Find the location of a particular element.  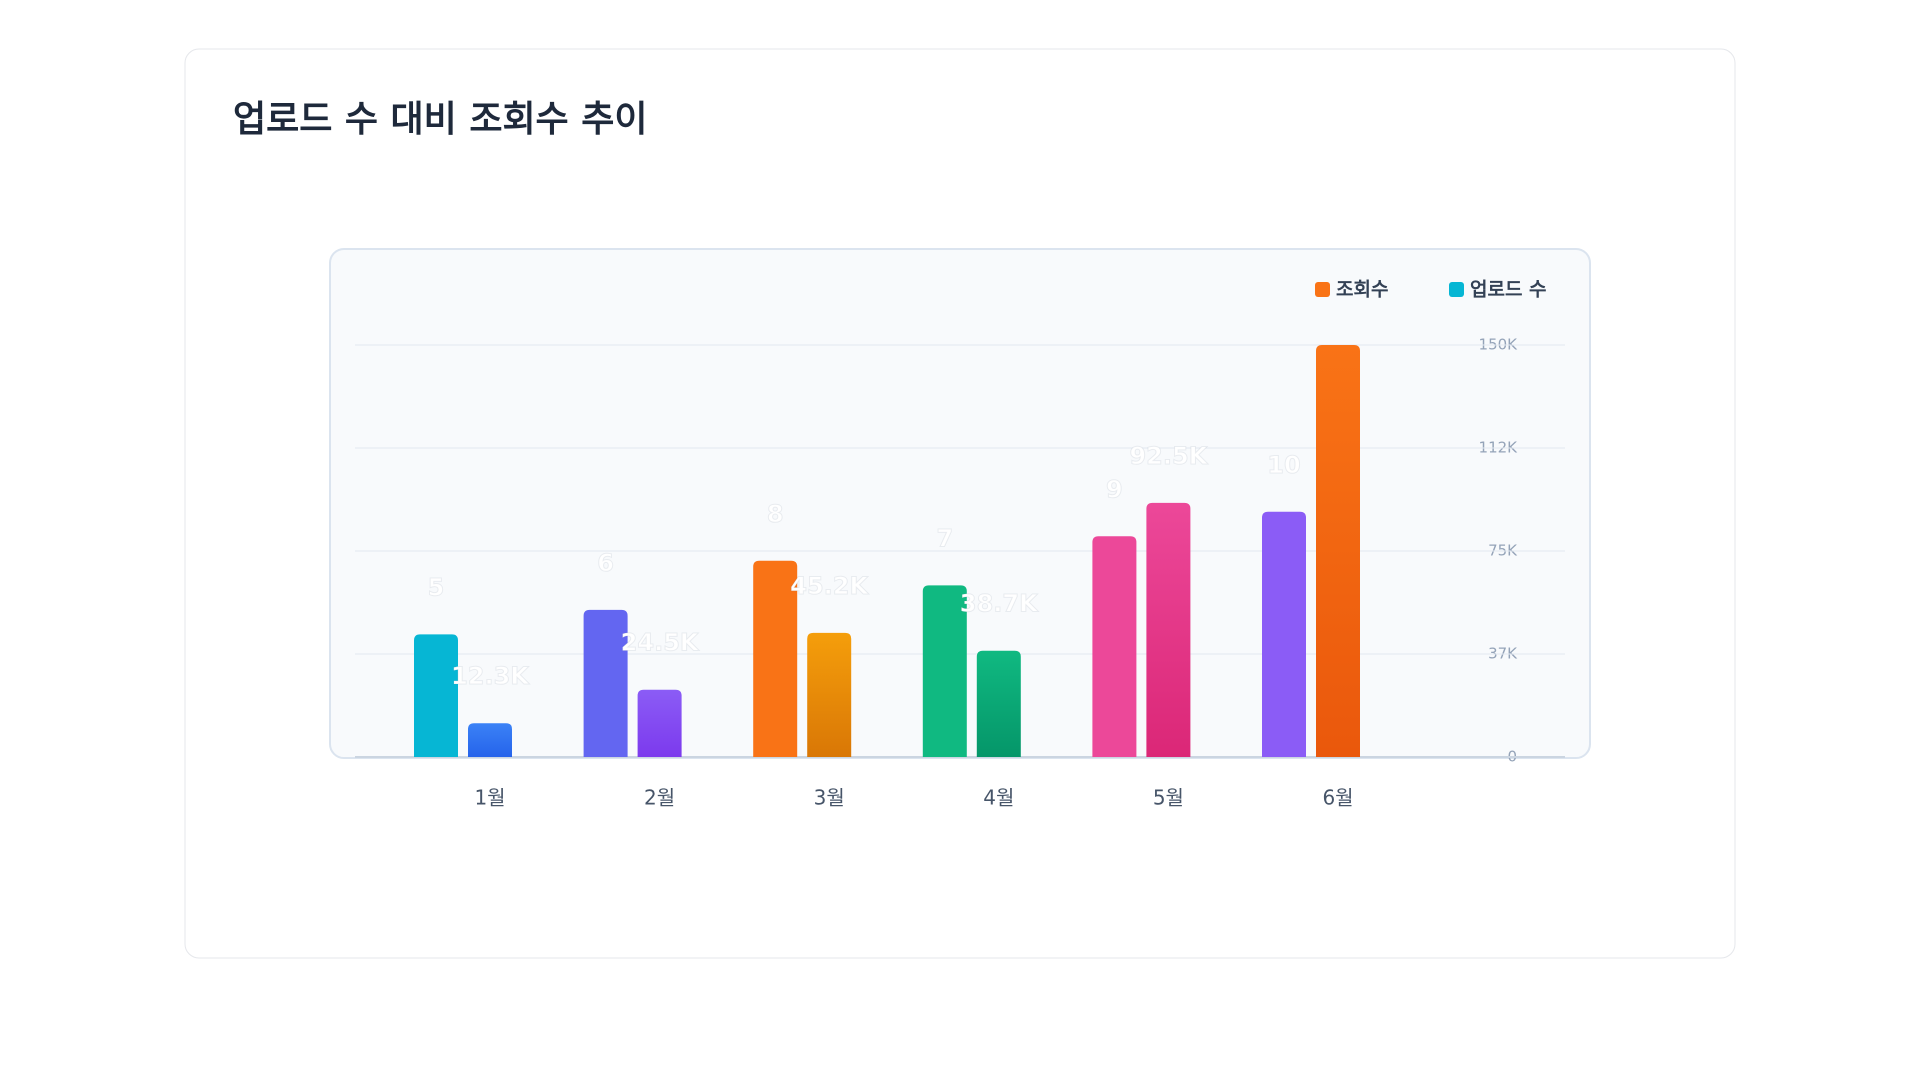

data-label: 92.5K is located at coordinates (1168, 456).